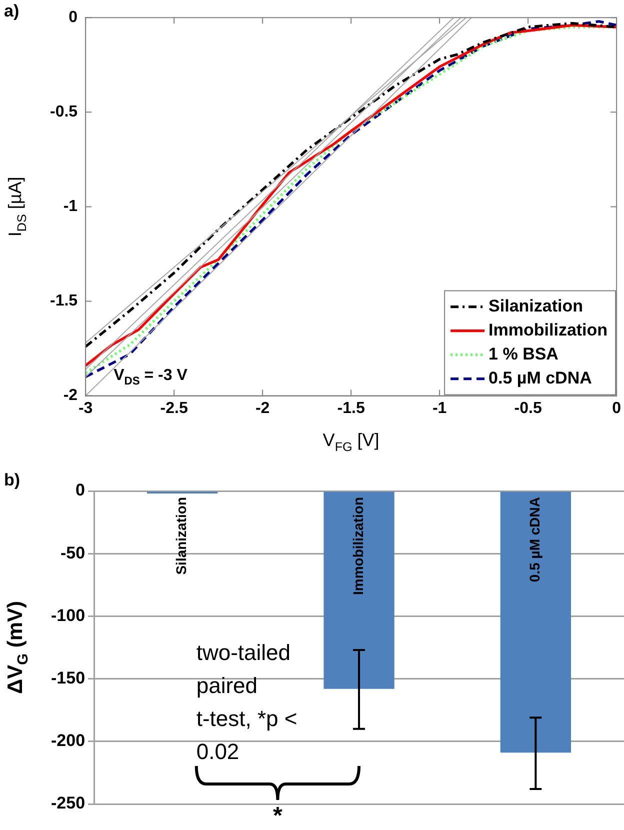 This screenshot has height=830, width=624. I want to click on y-tick-label: -1, so click(70, 207).